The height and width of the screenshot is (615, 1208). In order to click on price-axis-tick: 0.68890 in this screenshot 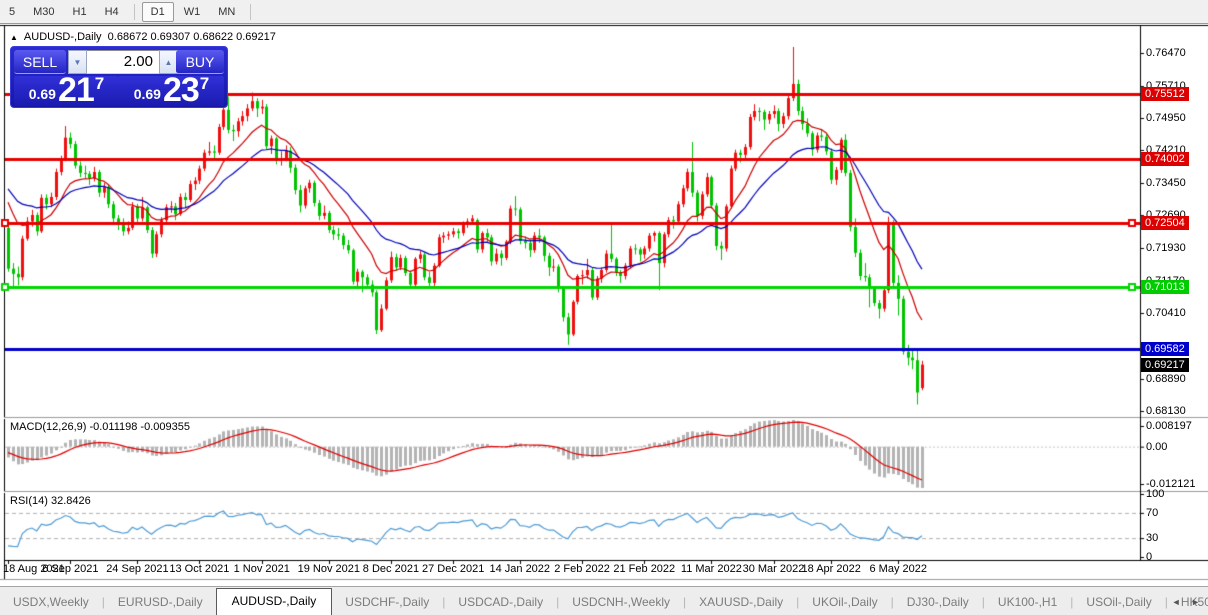, I will do `click(1166, 378)`.